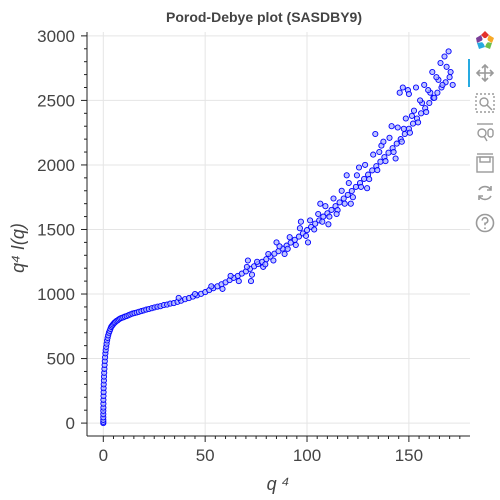  Describe the element at coordinates (409, 455) in the screenshot. I see `x-tick-label: 150` at that location.